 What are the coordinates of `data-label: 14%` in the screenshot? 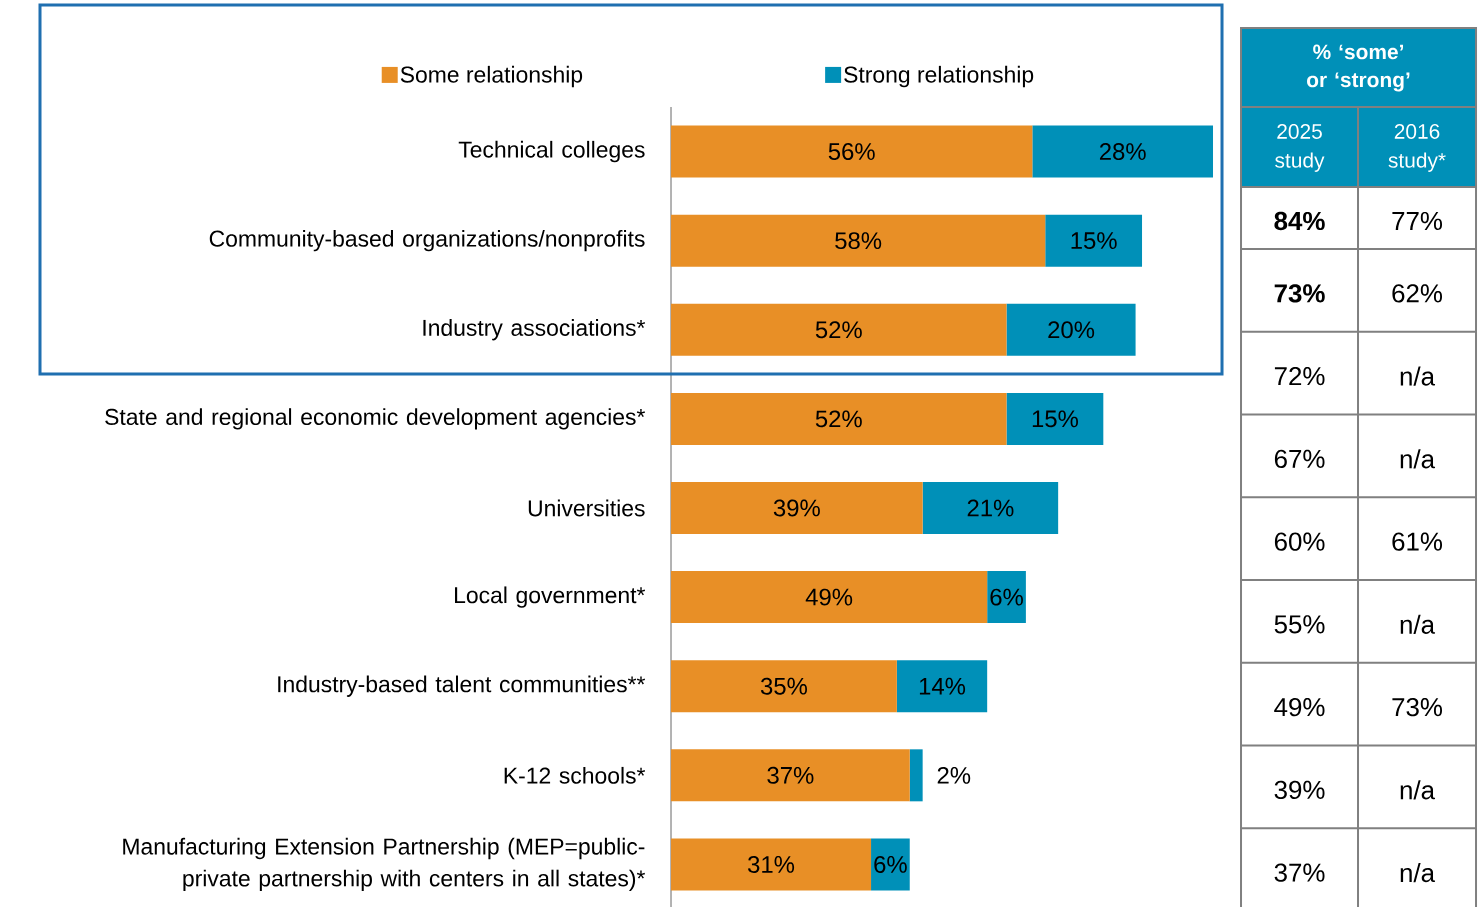 It's located at (942, 686).